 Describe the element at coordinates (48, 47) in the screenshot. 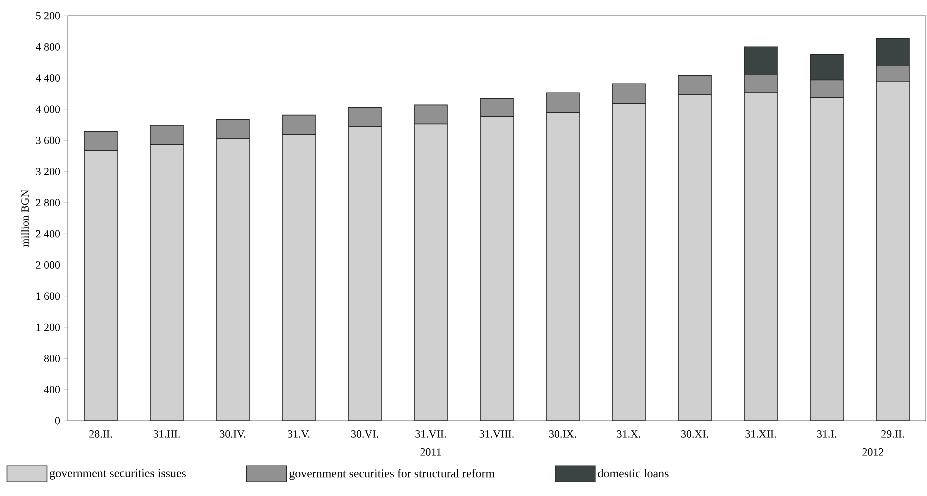

I see `y-tick-label: 4 800` at that location.